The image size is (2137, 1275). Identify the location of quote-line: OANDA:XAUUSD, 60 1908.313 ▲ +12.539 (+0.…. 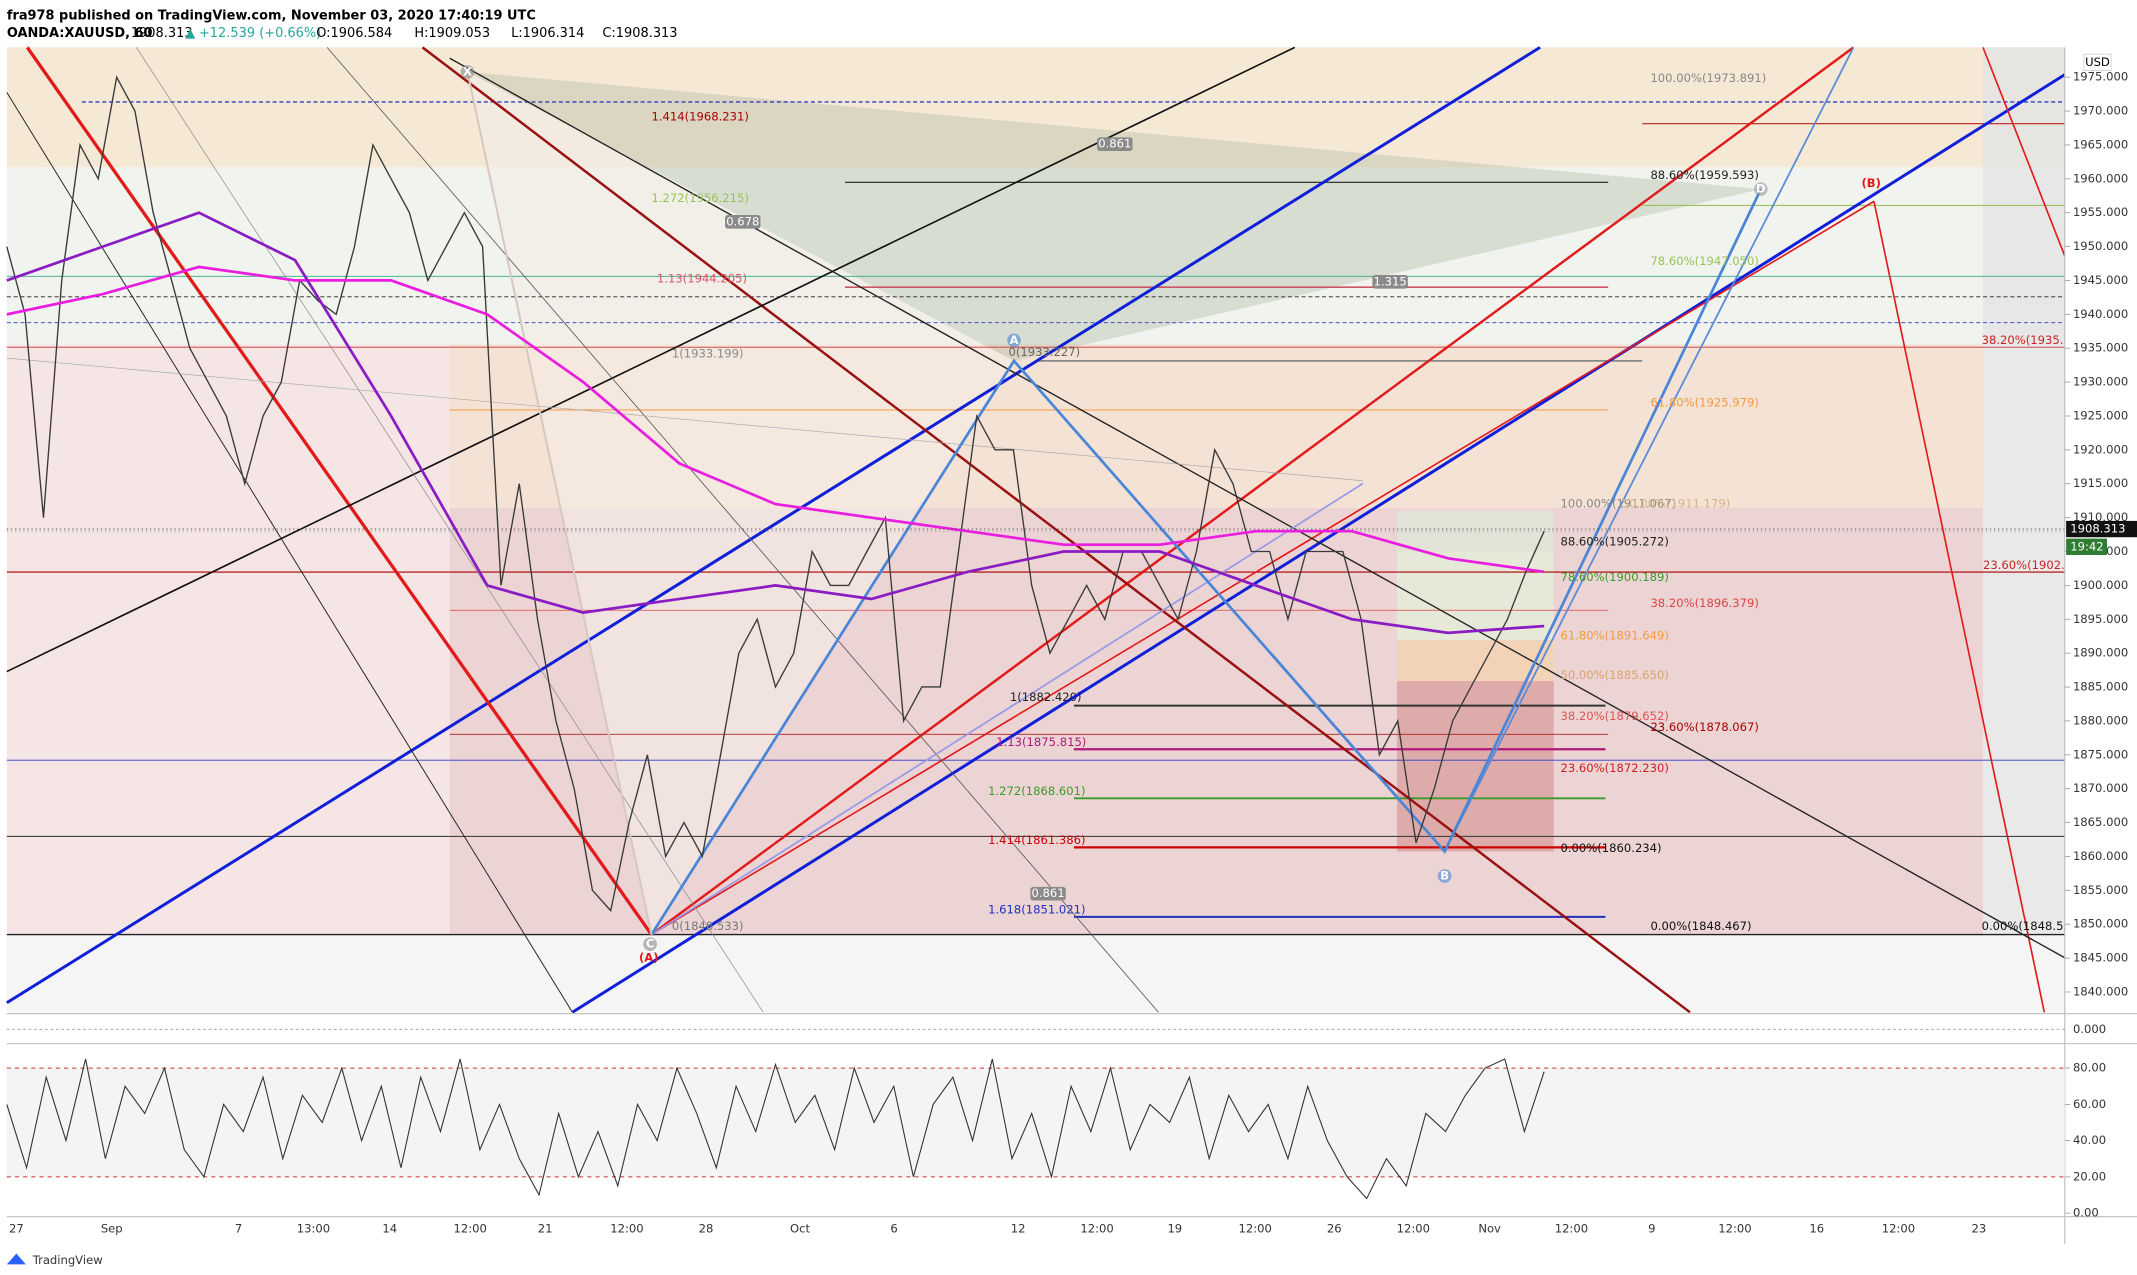
(342, 33).